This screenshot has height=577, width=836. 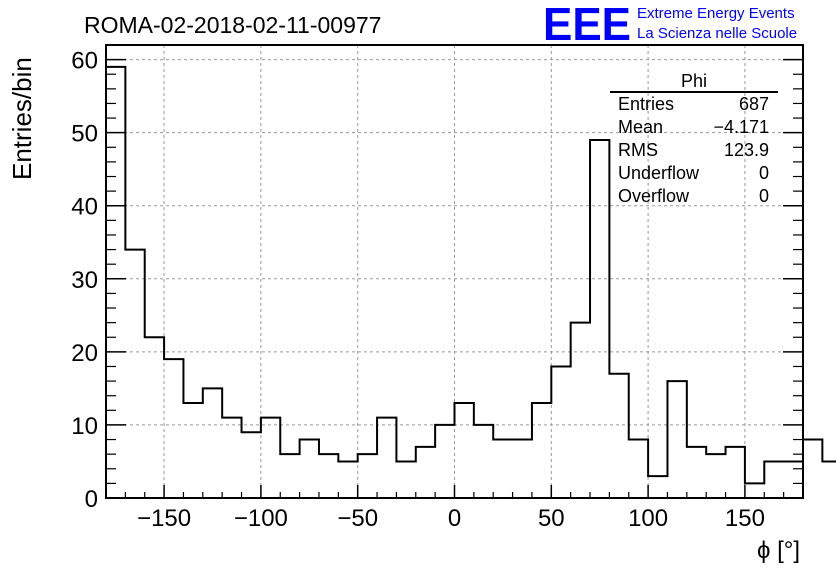 What do you see at coordinates (232, 25) in the screenshot?
I see `run-title: ROMA-02-2018-02-11-00977` at bounding box center [232, 25].